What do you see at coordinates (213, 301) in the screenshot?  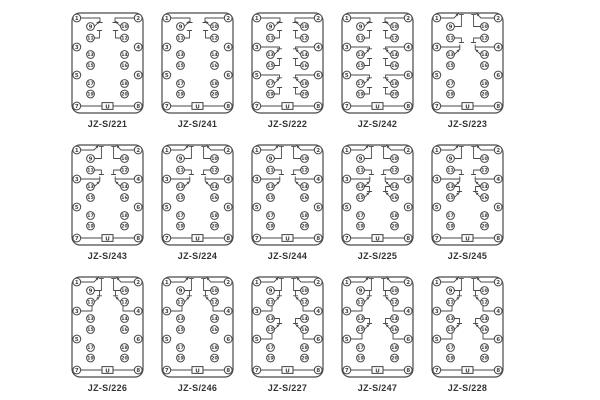 I see `contact-group-cascade-9-11-right` at bounding box center [213, 301].